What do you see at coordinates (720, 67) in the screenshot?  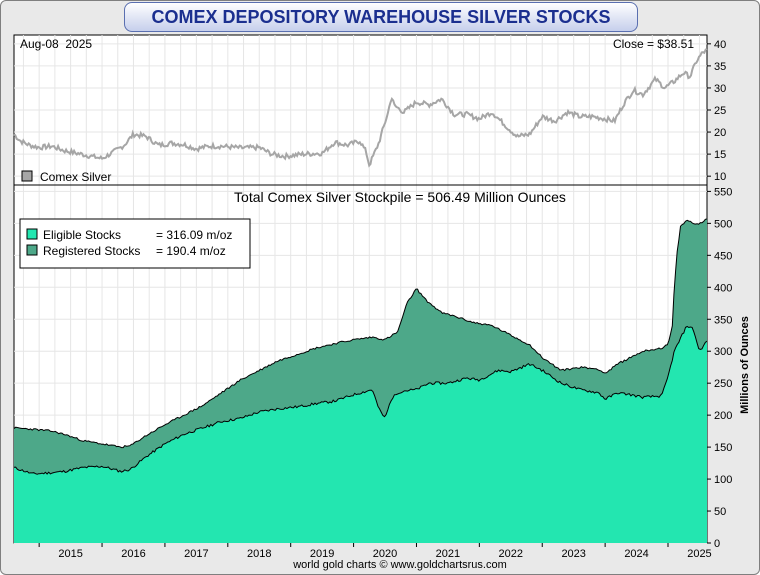 I see `price-y-tick-label: 35` at bounding box center [720, 67].